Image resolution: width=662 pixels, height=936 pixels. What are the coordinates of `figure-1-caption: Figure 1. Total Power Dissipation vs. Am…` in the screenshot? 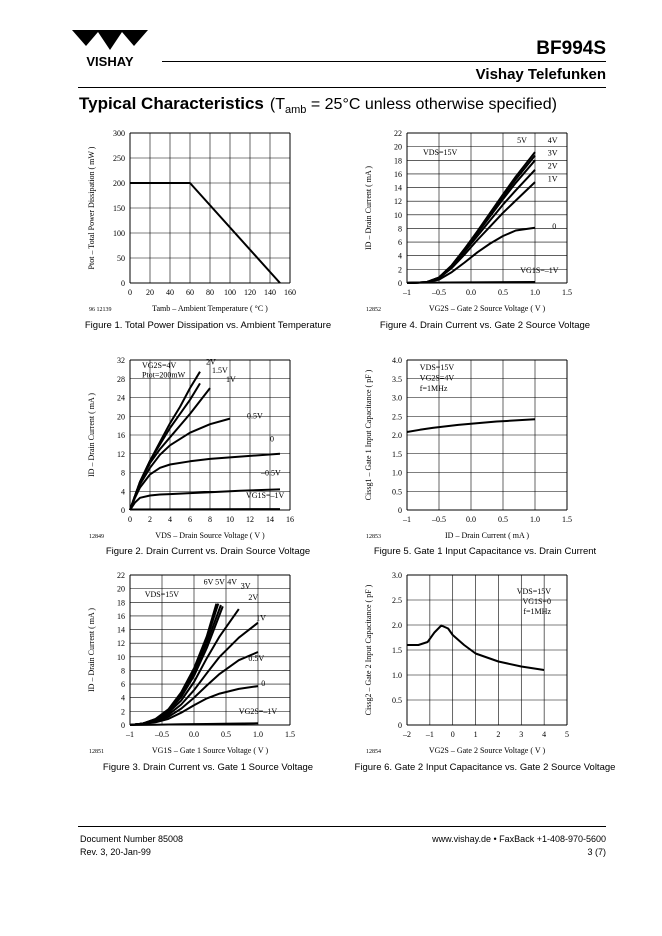 It's located at (208, 325).